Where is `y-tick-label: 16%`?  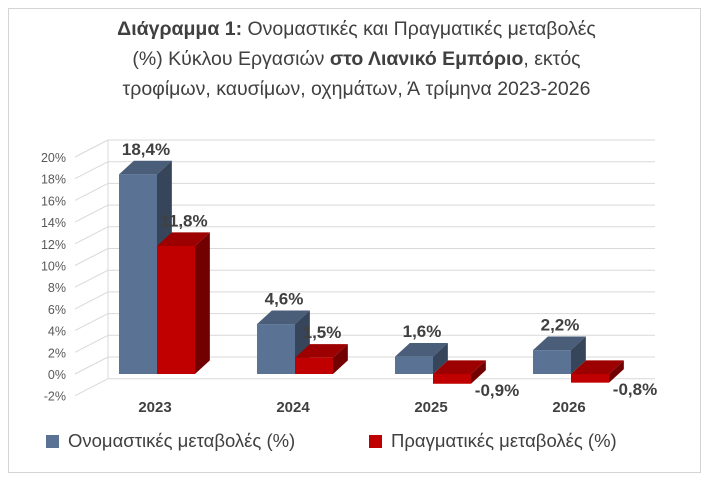
y-tick-label: 16% is located at coordinates (53, 201).